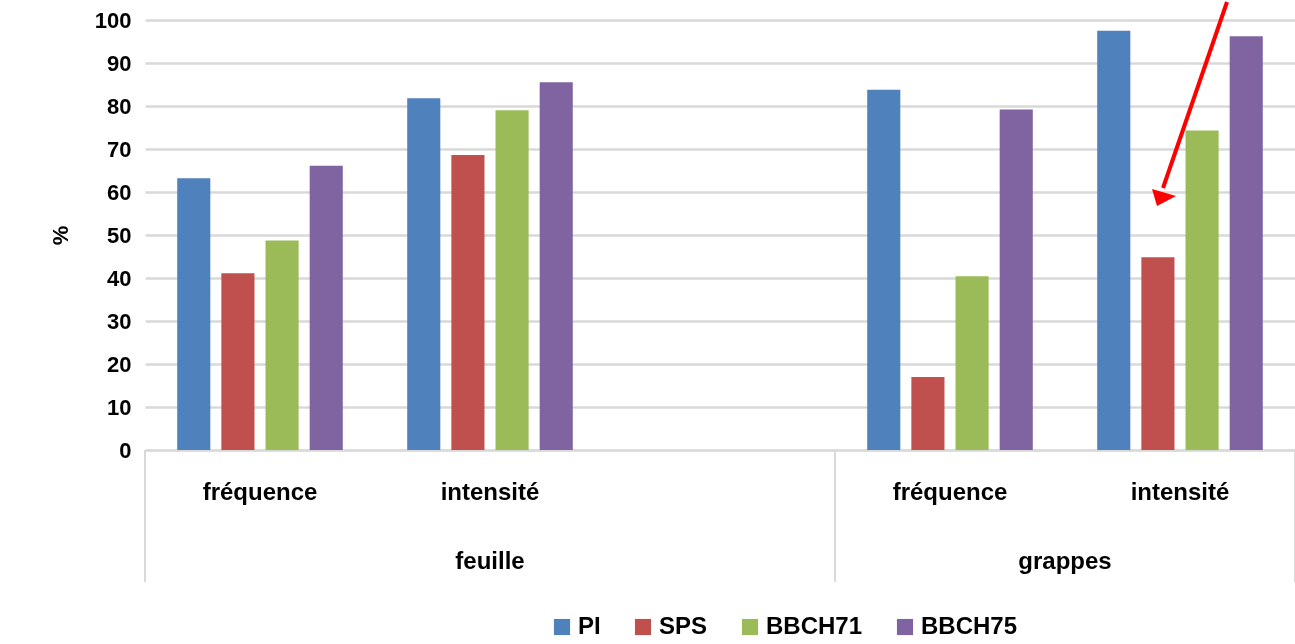 The width and height of the screenshot is (1295, 644). I want to click on legend-label: BBCH71, so click(814, 625).